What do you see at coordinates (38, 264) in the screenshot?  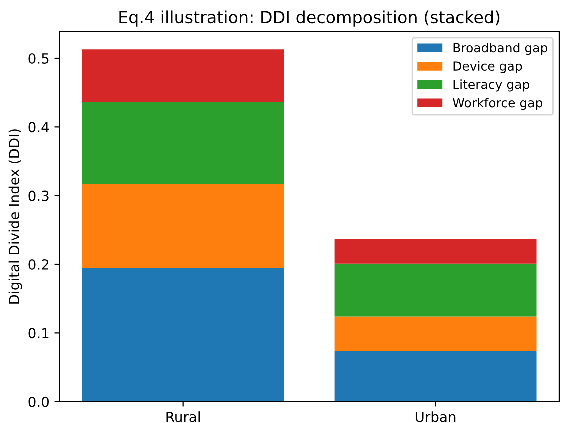 I see `y-tick-label: 0.2` at bounding box center [38, 264].